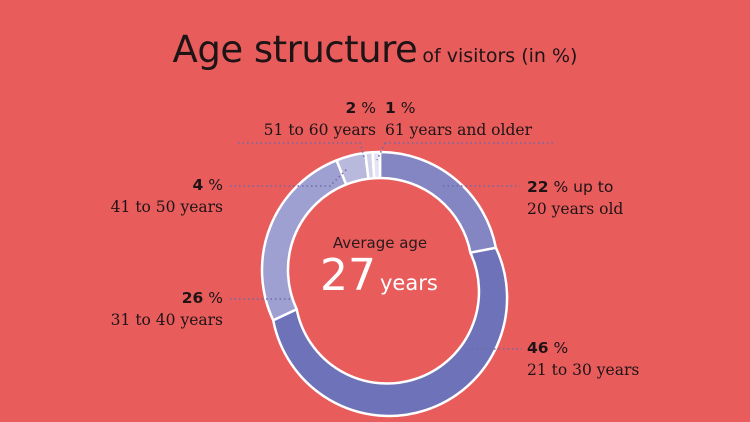 The width and height of the screenshot is (750, 422). I want to click on title-sub: of visitors (in %), so click(500, 56).